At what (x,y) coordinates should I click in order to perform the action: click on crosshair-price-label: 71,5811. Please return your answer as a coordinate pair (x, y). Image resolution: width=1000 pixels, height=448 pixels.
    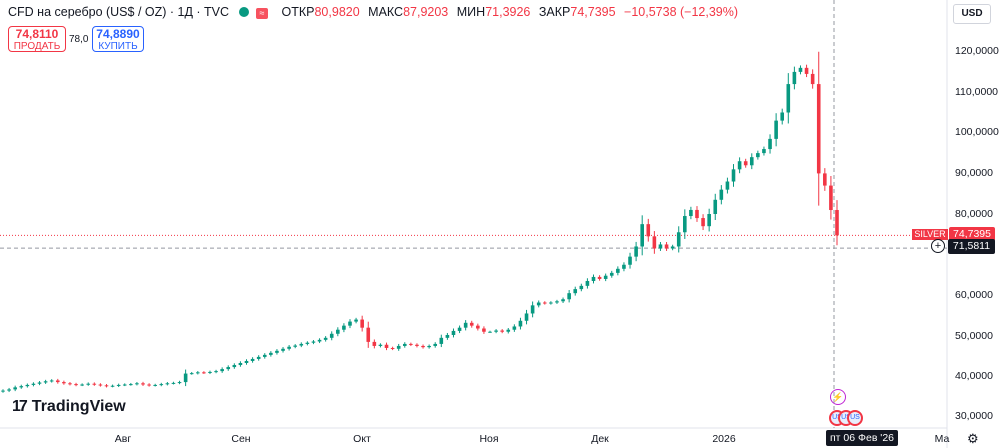
    Looking at the image, I should click on (971, 246).